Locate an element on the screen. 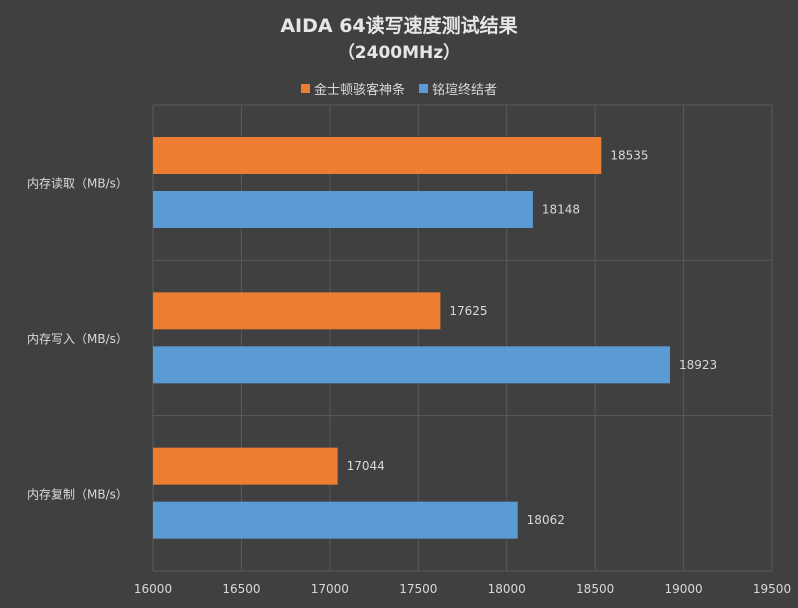 The image size is (798, 608). category-label: 内存读取（MB/s） is located at coordinates (77, 184).